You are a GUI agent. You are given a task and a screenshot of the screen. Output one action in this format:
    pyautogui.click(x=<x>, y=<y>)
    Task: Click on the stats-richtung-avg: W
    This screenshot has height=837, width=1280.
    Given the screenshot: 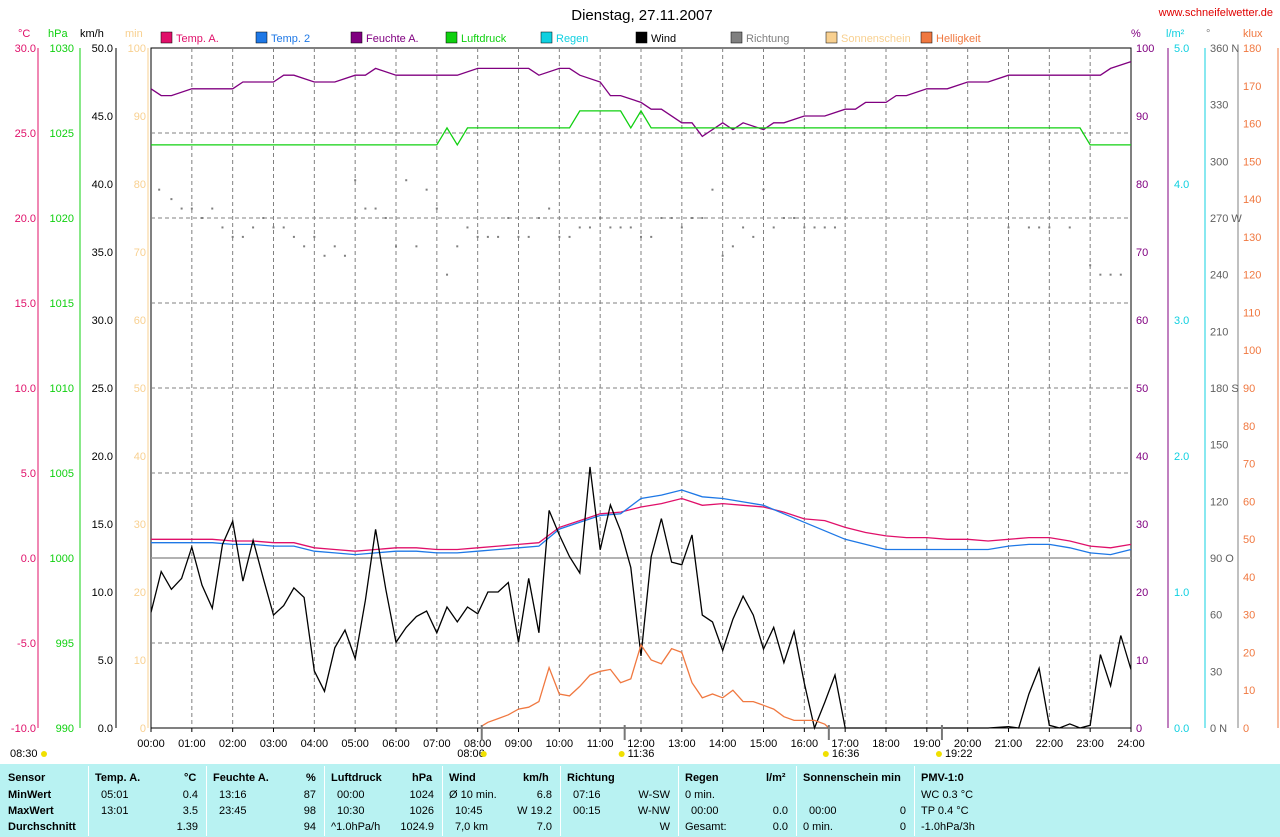 What is the action you would take?
    pyautogui.click(x=664, y=827)
    